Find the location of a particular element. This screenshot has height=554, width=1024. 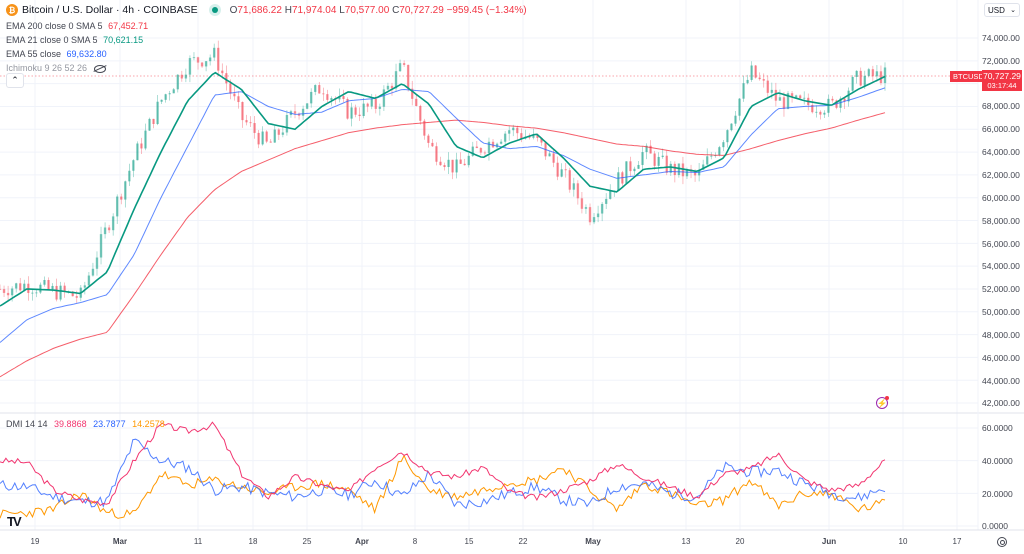

ema21-value: 70,621.15 is located at coordinates (123, 40).